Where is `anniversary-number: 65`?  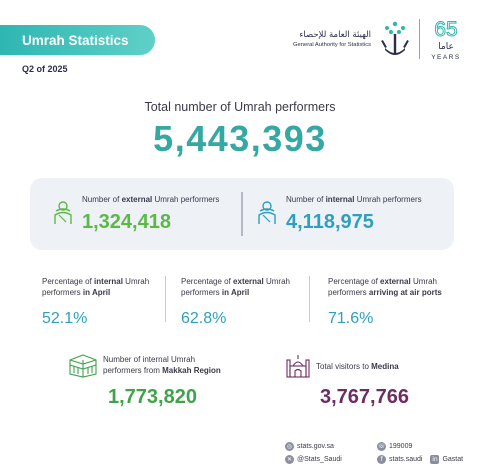 anniversary-number: 65 is located at coordinates (445, 29).